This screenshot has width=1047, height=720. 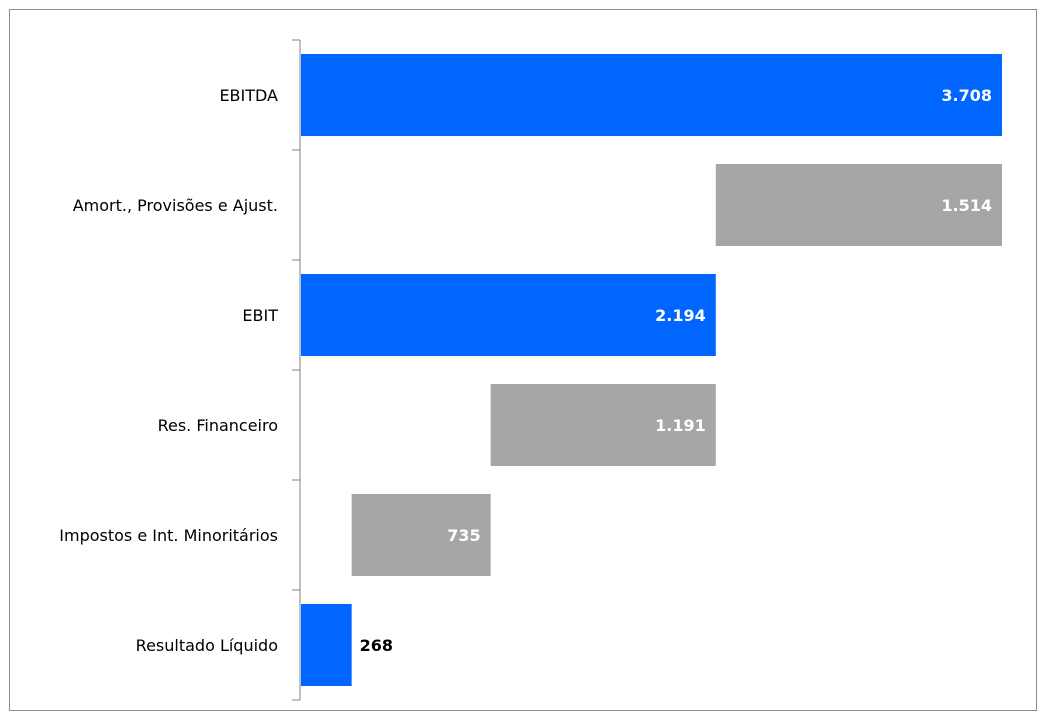 I want to click on value-label: 2.194, so click(x=680, y=315).